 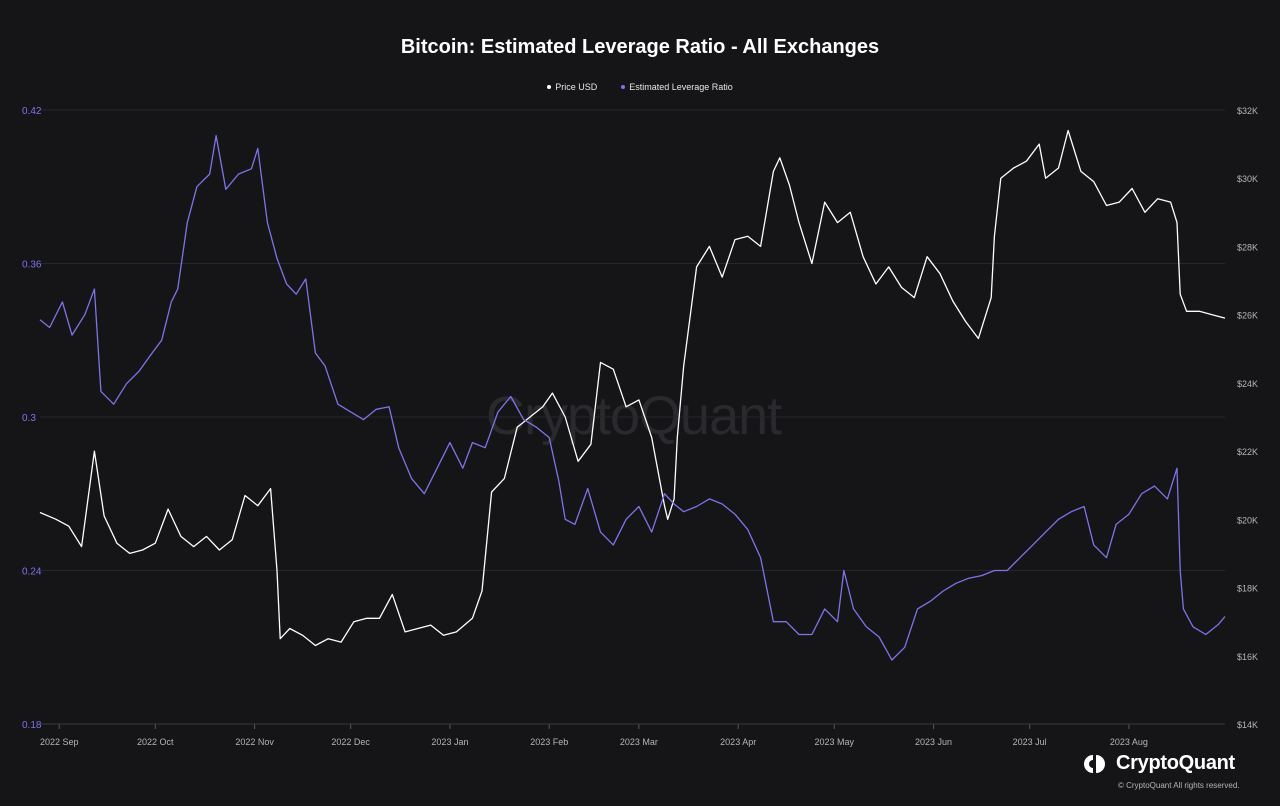 What do you see at coordinates (1030, 742) in the screenshot?
I see `x-tick-label: 2023 Jul` at bounding box center [1030, 742].